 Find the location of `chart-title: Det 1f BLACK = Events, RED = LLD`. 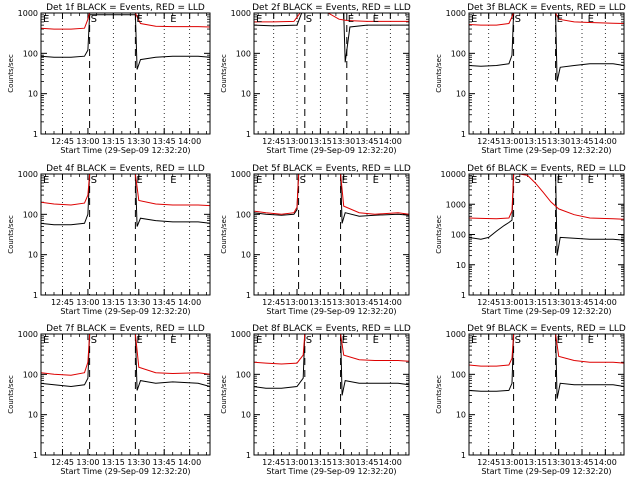

chart-title: Det 1f BLACK = Events, RED = LLD is located at coordinates (125, 8).